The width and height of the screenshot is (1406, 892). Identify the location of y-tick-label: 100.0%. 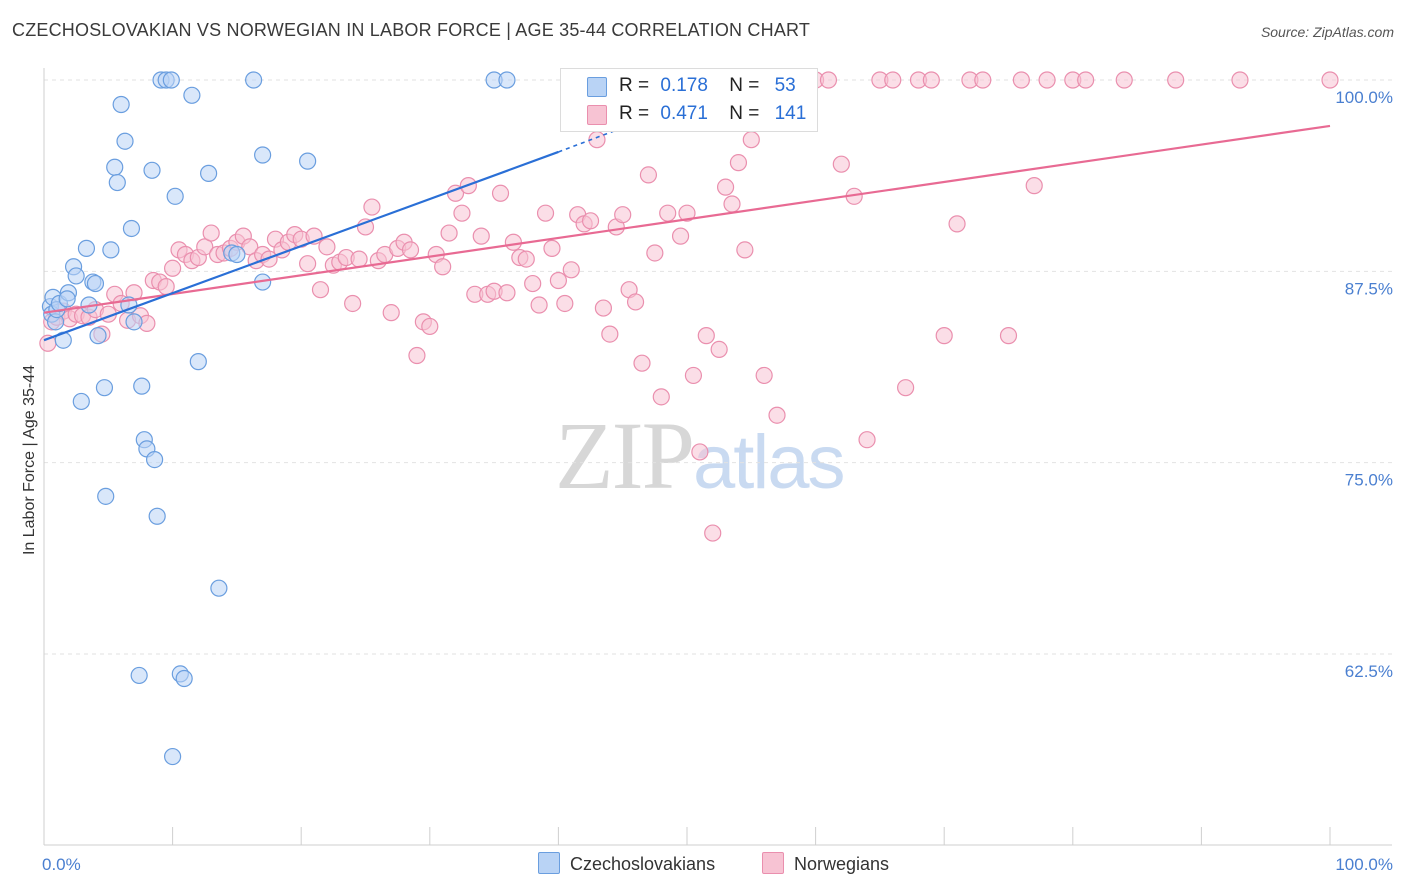
(1364, 97).